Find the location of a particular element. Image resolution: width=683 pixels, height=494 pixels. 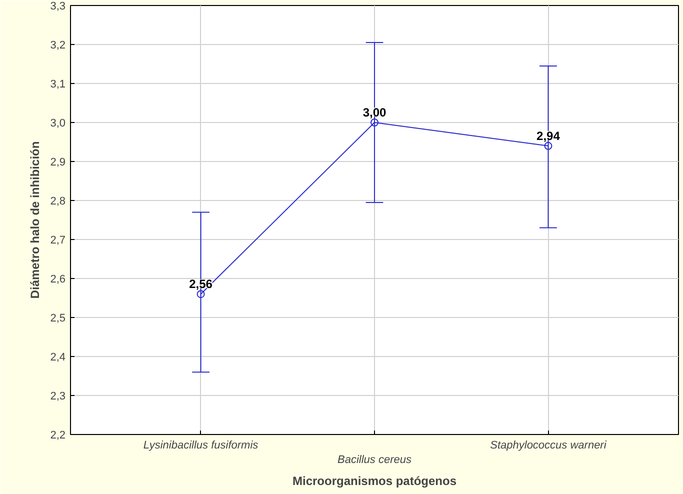

x-tick-label: Bacillus cereus is located at coordinates (375, 460).